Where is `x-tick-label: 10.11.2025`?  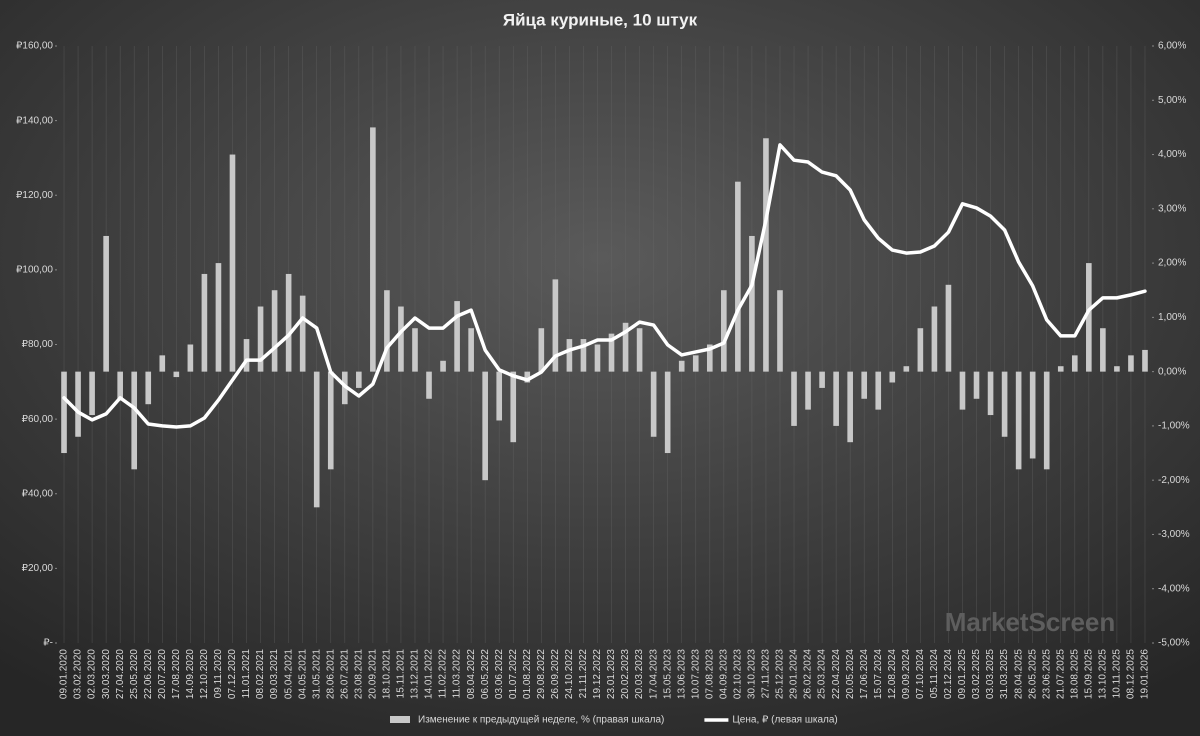
x-tick-label: 10.11.2025 is located at coordinates (1117, 674).